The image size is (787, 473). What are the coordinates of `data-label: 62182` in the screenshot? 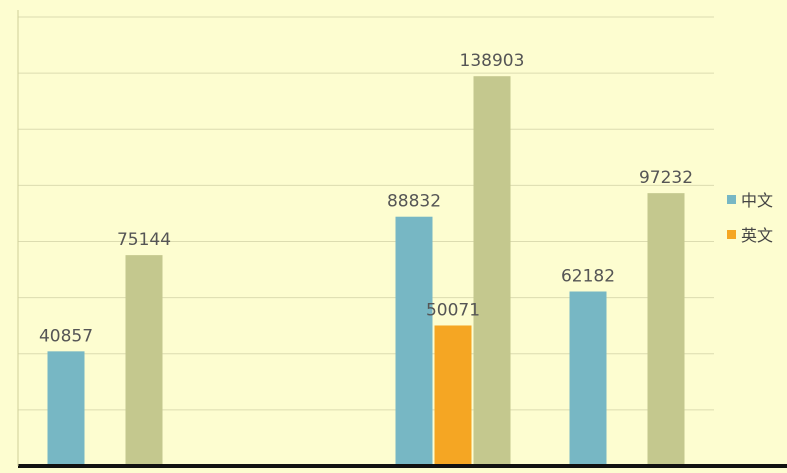 It's located at (588, 277).